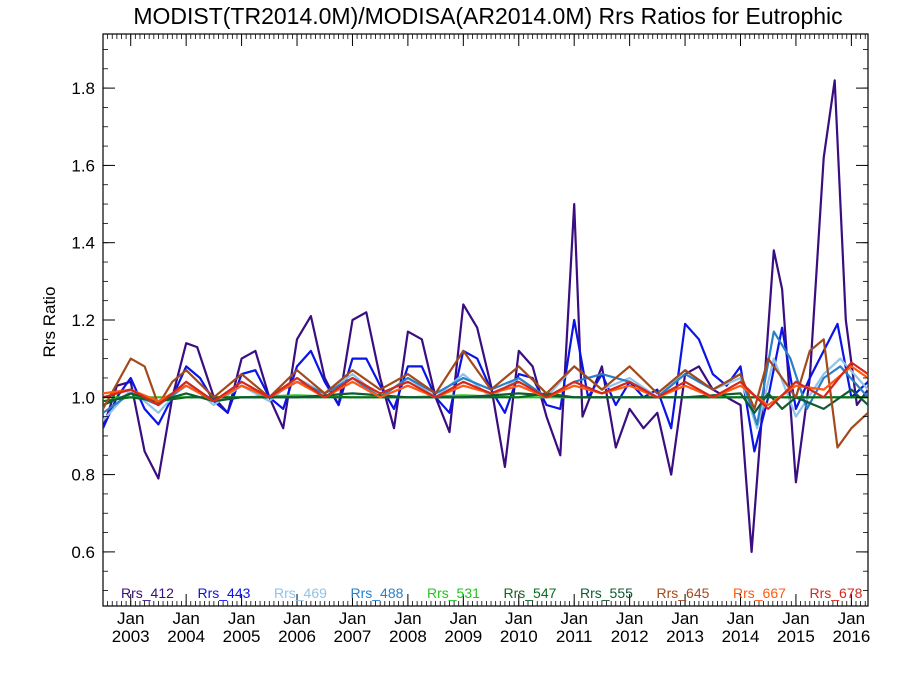 This screenshot has width=900, height=675. I want to click on legend-item-rrs-678: Rrs_678, so click(836, 593).